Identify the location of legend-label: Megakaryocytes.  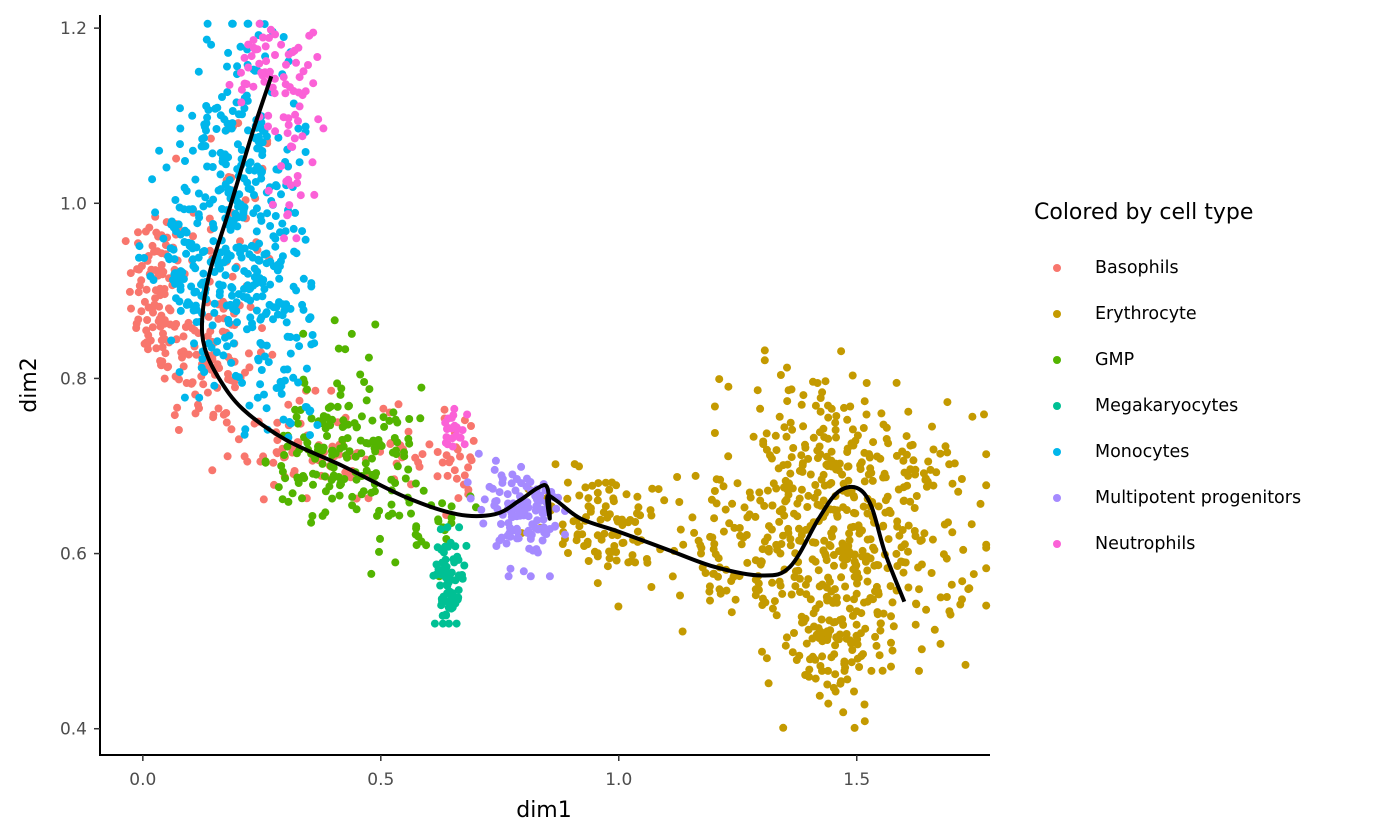
(1167, 406).